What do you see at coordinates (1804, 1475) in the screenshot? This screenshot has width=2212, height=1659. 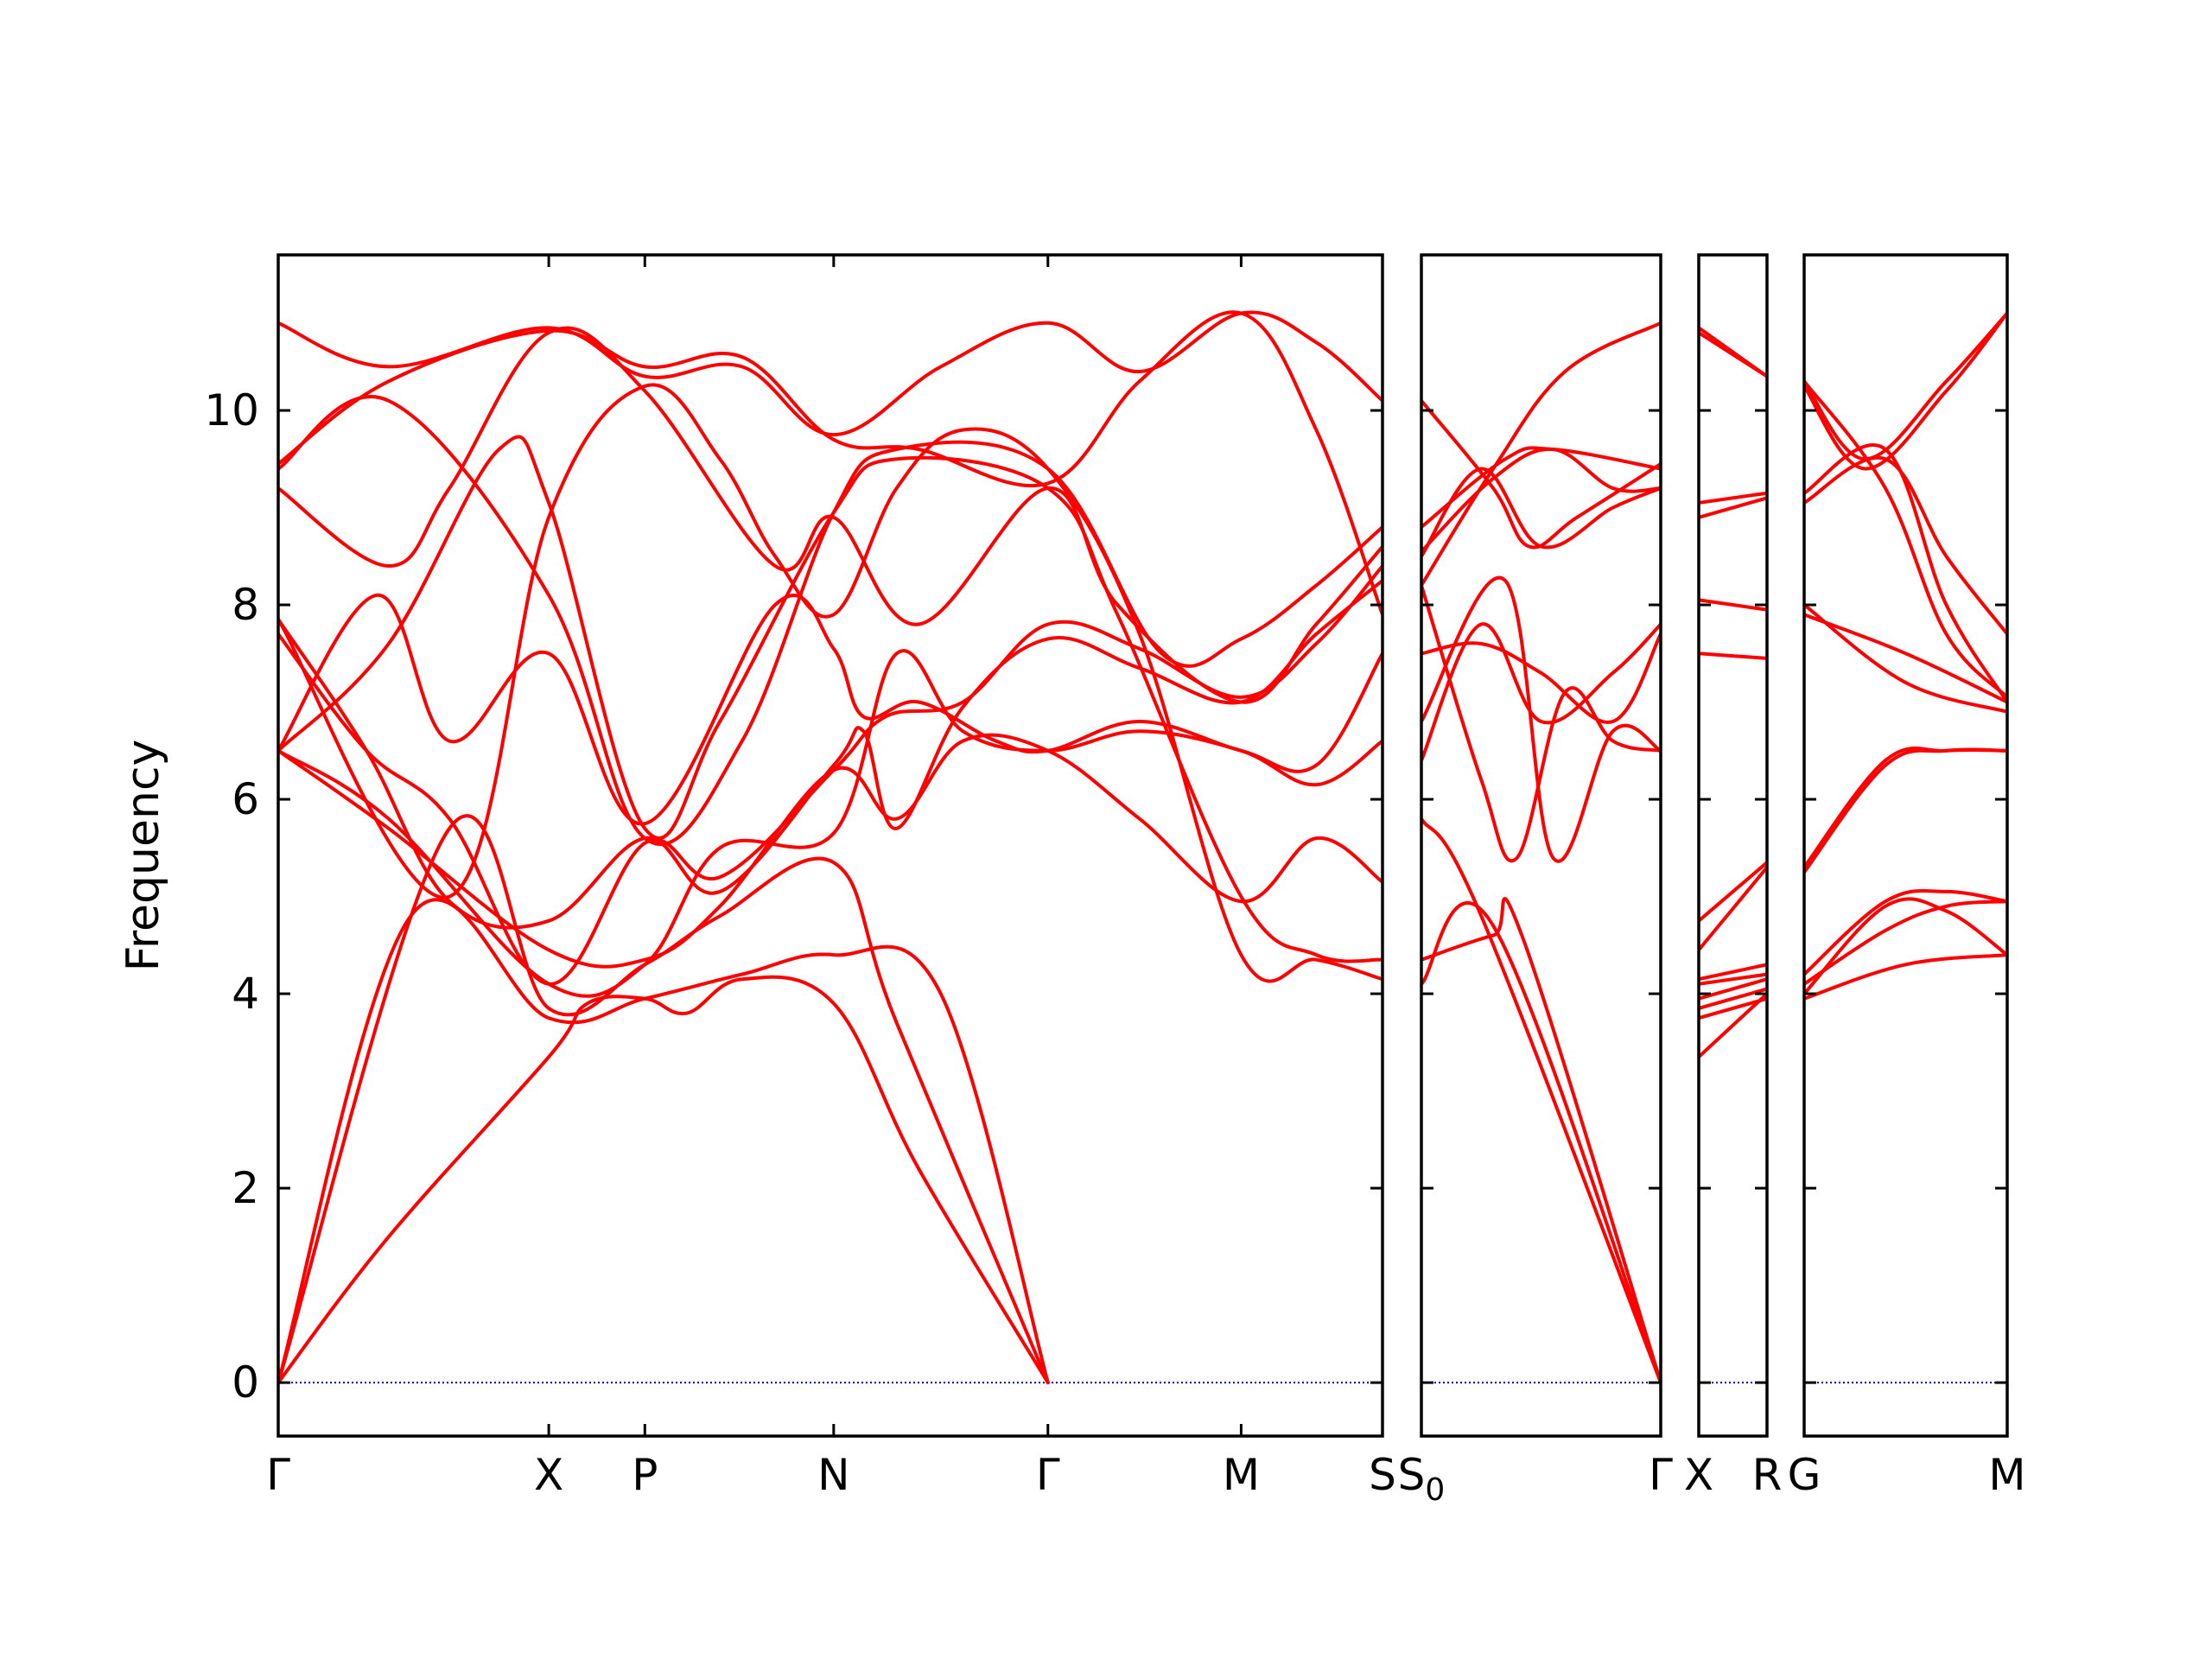 I see `x-tick-label: G` at bounding box center [1804, 1475].